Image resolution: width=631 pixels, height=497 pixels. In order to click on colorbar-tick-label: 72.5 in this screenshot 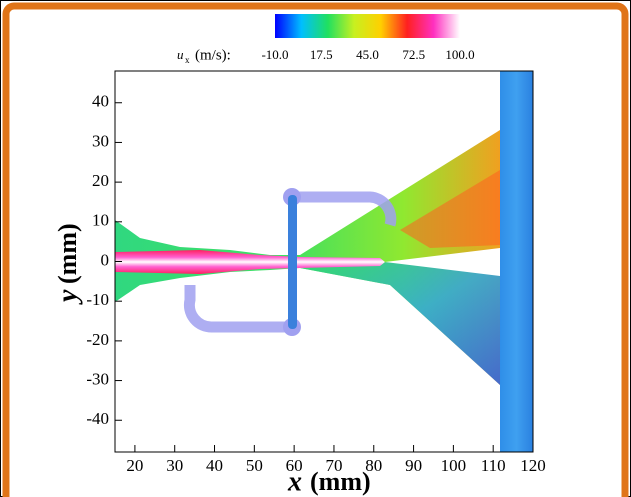, I will do `click(413, 54)`.